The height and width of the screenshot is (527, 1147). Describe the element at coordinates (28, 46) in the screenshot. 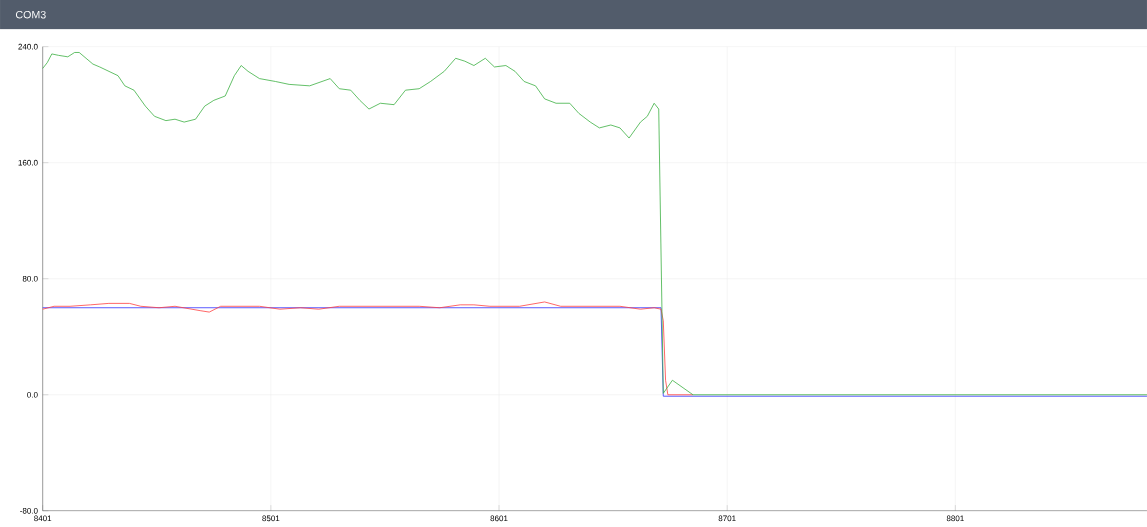

I see `y-tick-label: 240.0` at that location.